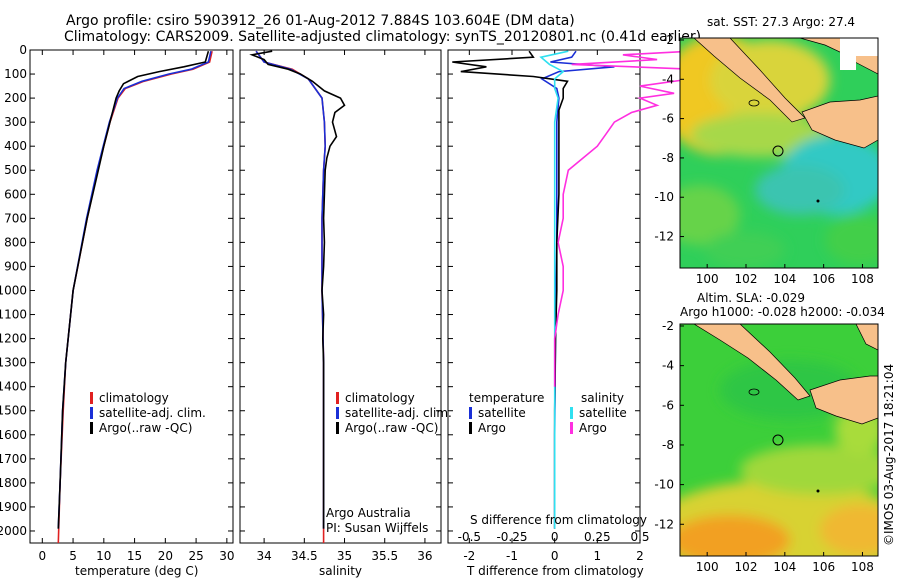  I want to click on legend-salinity-satellite: satellite, so click(603, 413).